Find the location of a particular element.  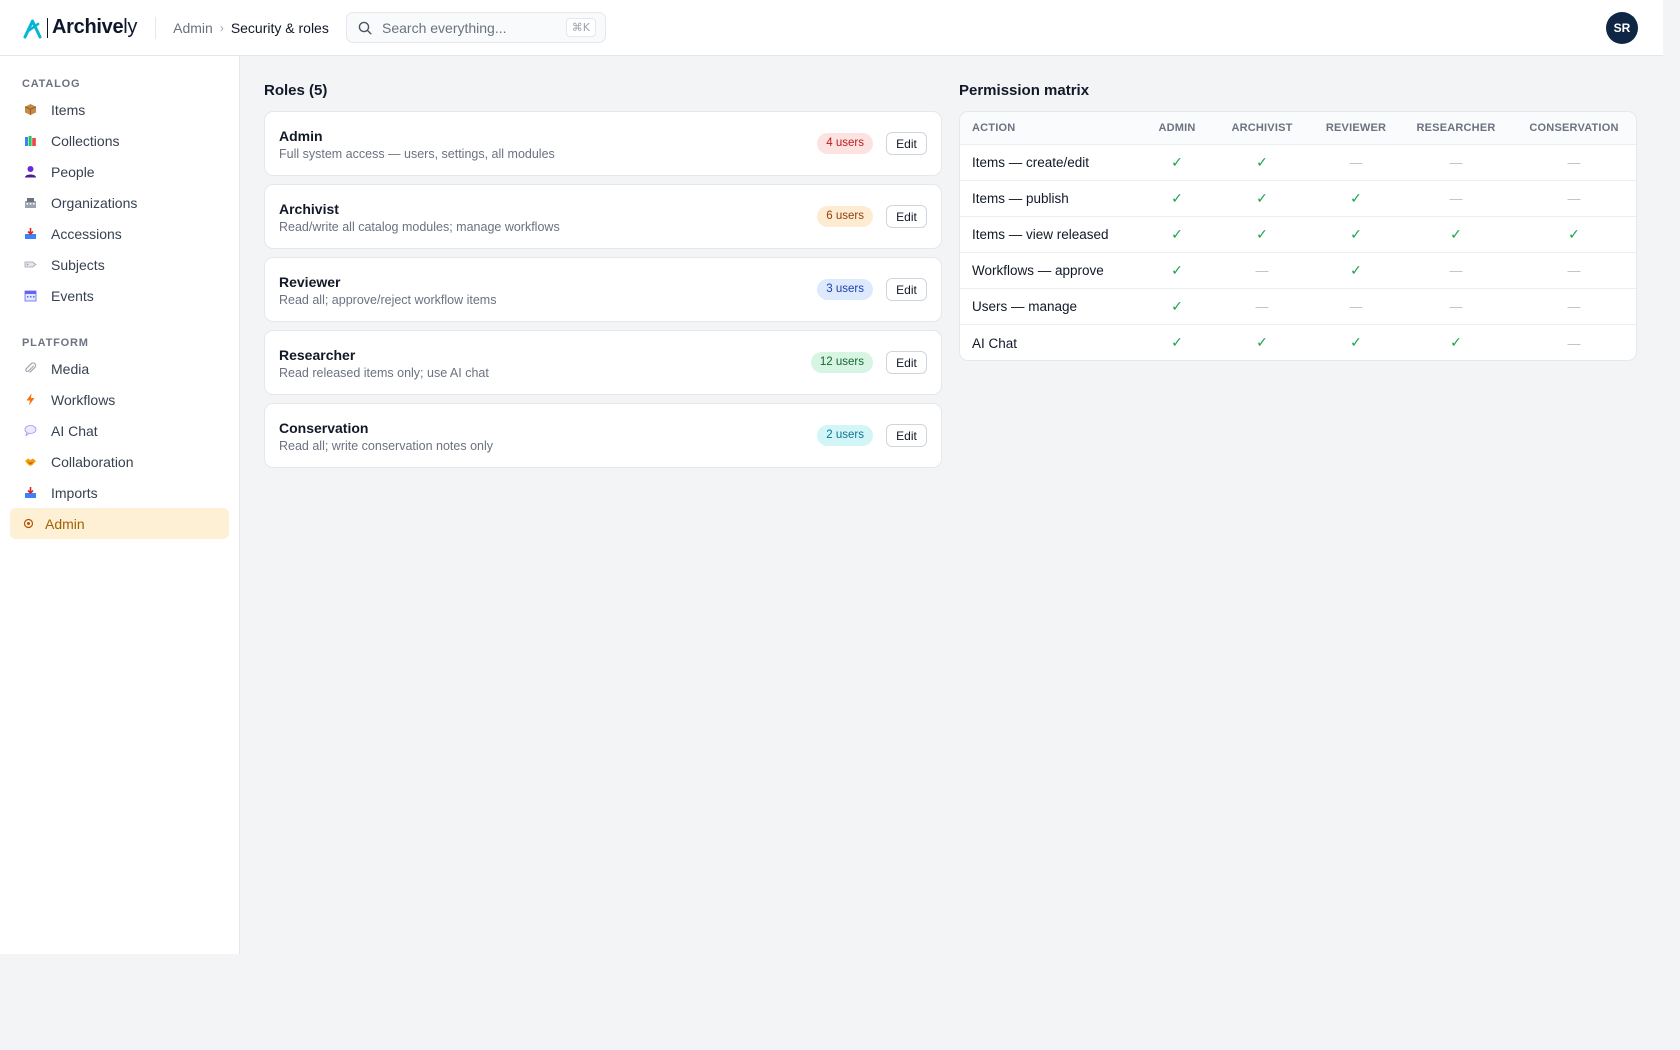

sidebar-item-label: Media is located at coordinates (70, 368).